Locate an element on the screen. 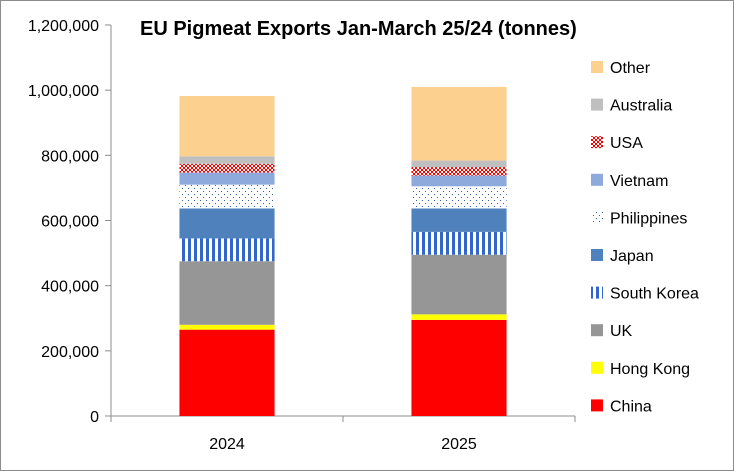  y-tick-label: 0 is located at coordinates (94, 417).